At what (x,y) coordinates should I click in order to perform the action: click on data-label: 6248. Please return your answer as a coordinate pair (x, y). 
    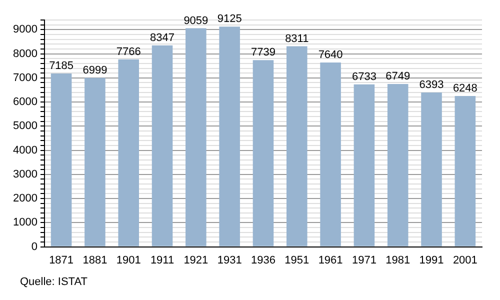
    Looking at the image, I should click on (465, 88).